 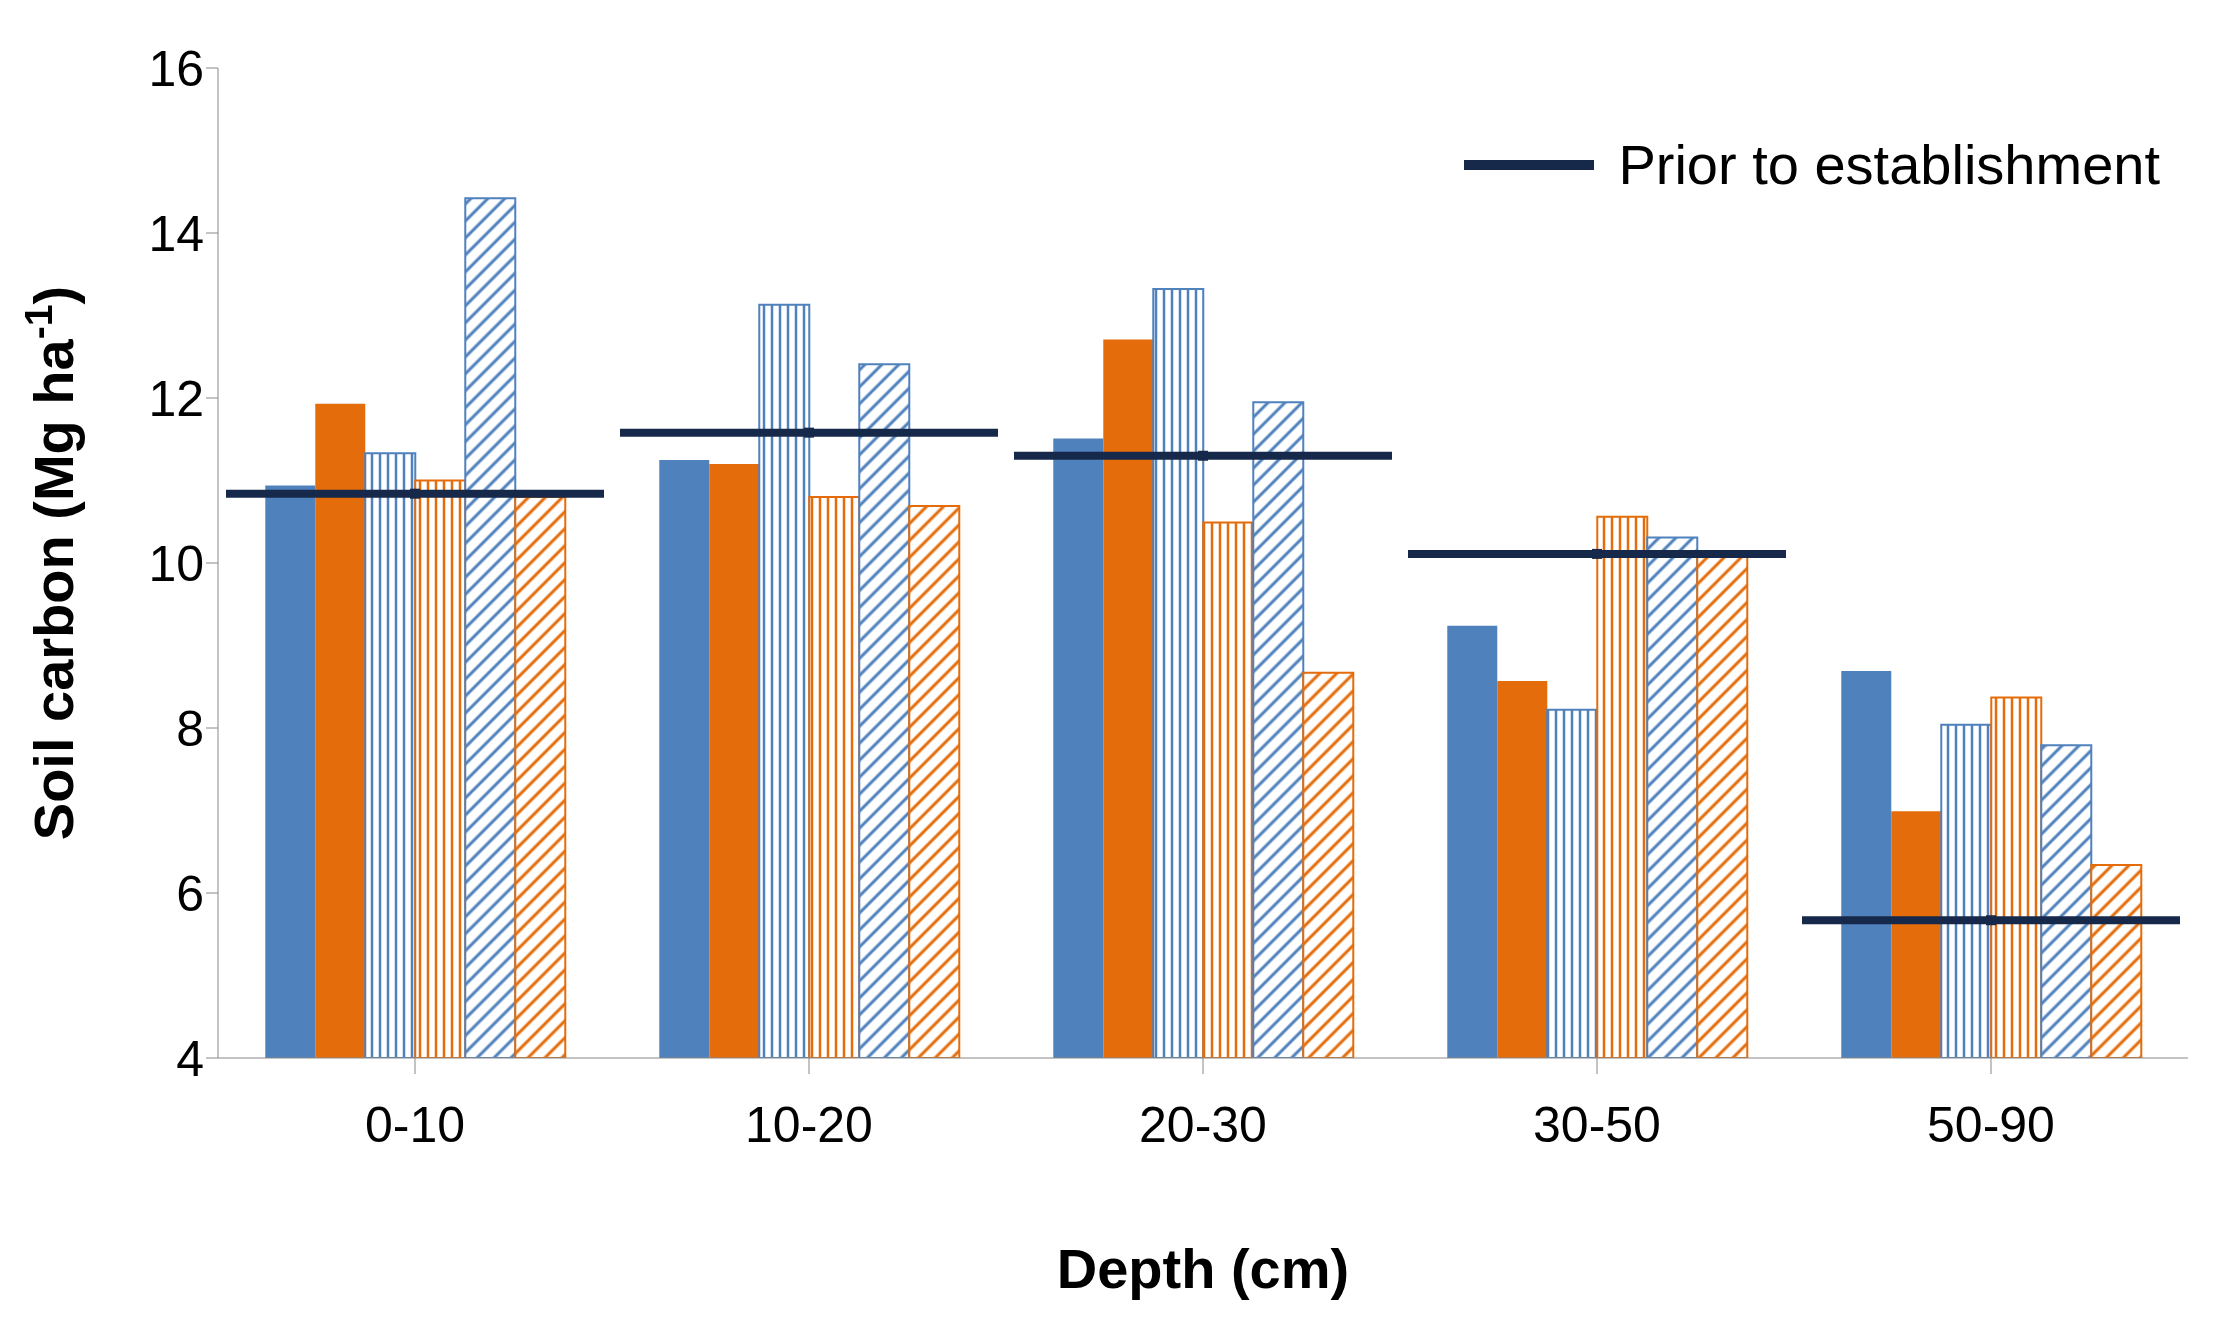 What do you see at coordinates (1991, 1124) in the screenshot?
I see `x-tick-label: 50-90` at bounding box center [1991, 1124].